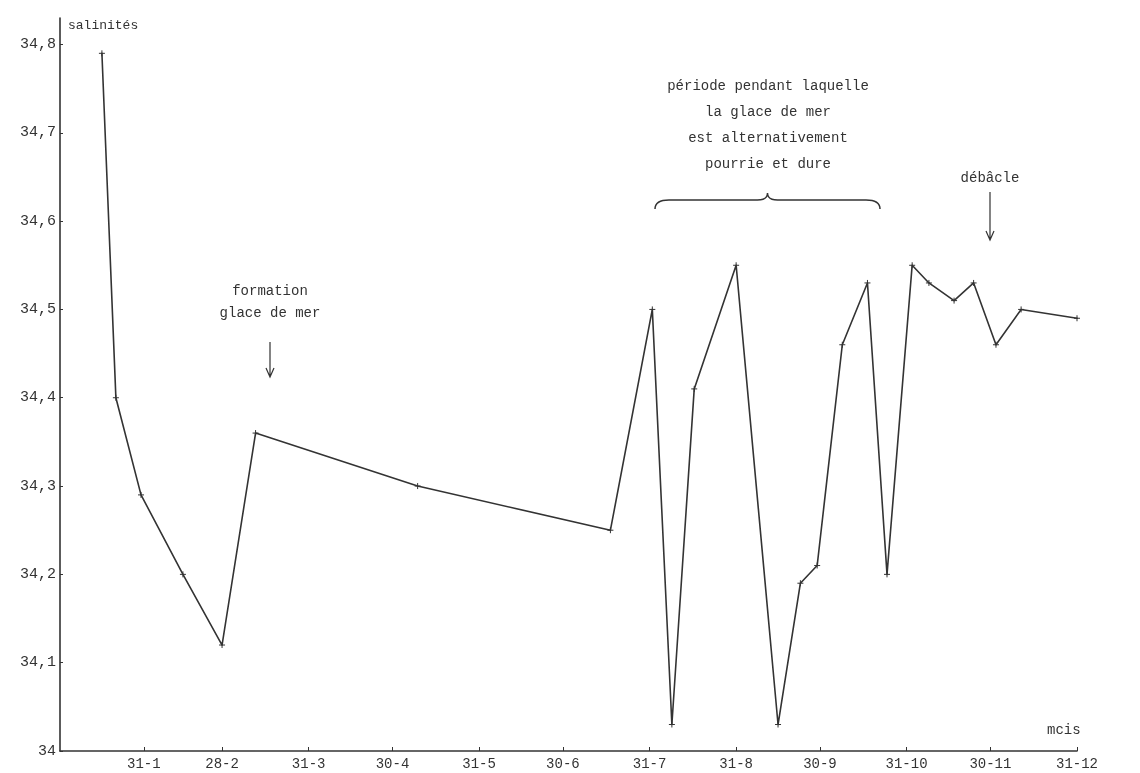  What do you see at coordinates (308, 764) in the screenshot?
I see `x-tick-label: 31-3` at bounding box center [308, 764].